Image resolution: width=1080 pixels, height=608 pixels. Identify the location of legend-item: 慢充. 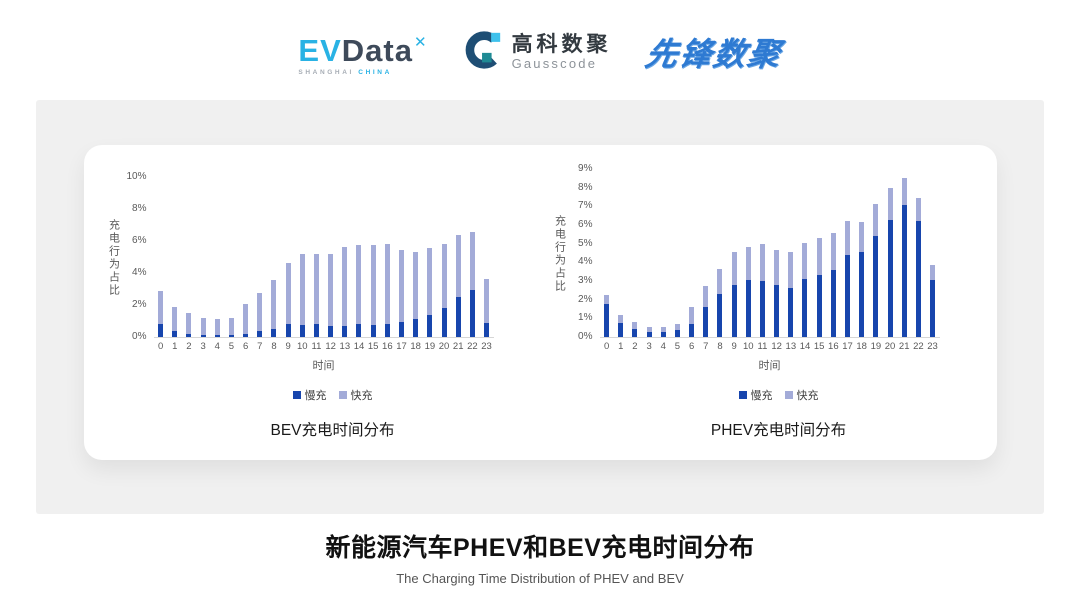
(309, 395).